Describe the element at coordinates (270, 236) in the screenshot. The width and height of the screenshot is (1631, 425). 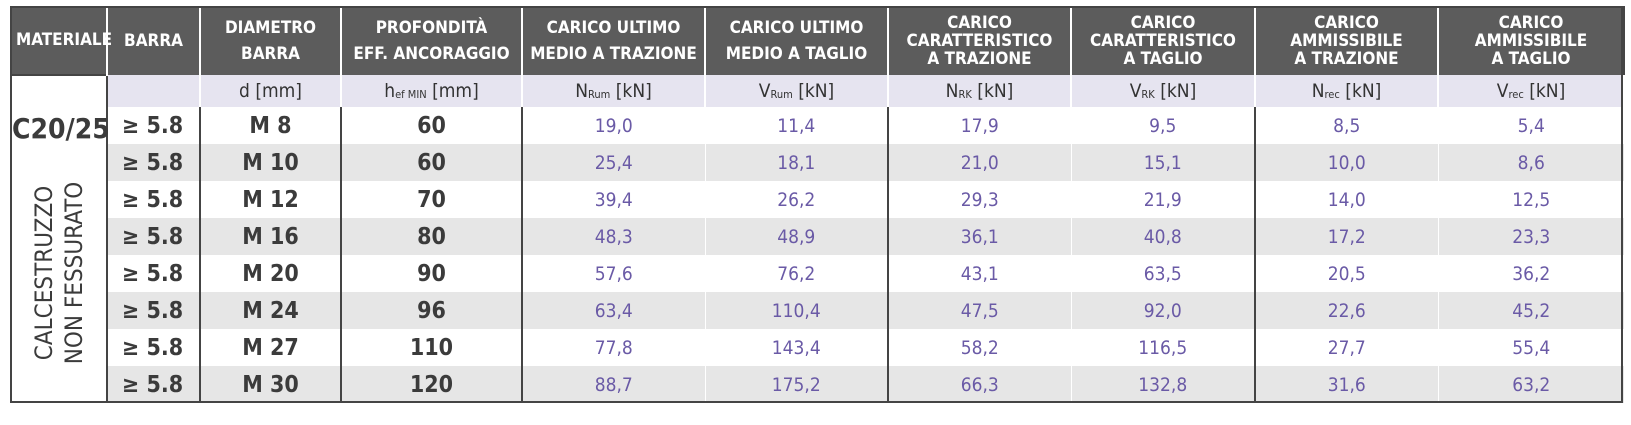
I see `diameter-cell: M 16` at that location.